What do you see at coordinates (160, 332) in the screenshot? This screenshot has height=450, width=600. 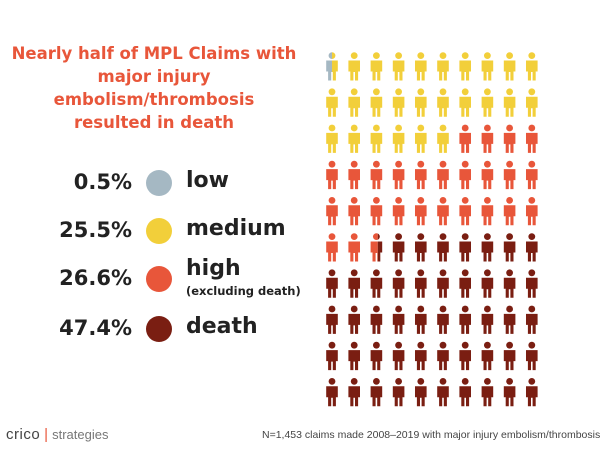 I see `legend-item-death: 47.4% death` at bounding box center [160, 332].